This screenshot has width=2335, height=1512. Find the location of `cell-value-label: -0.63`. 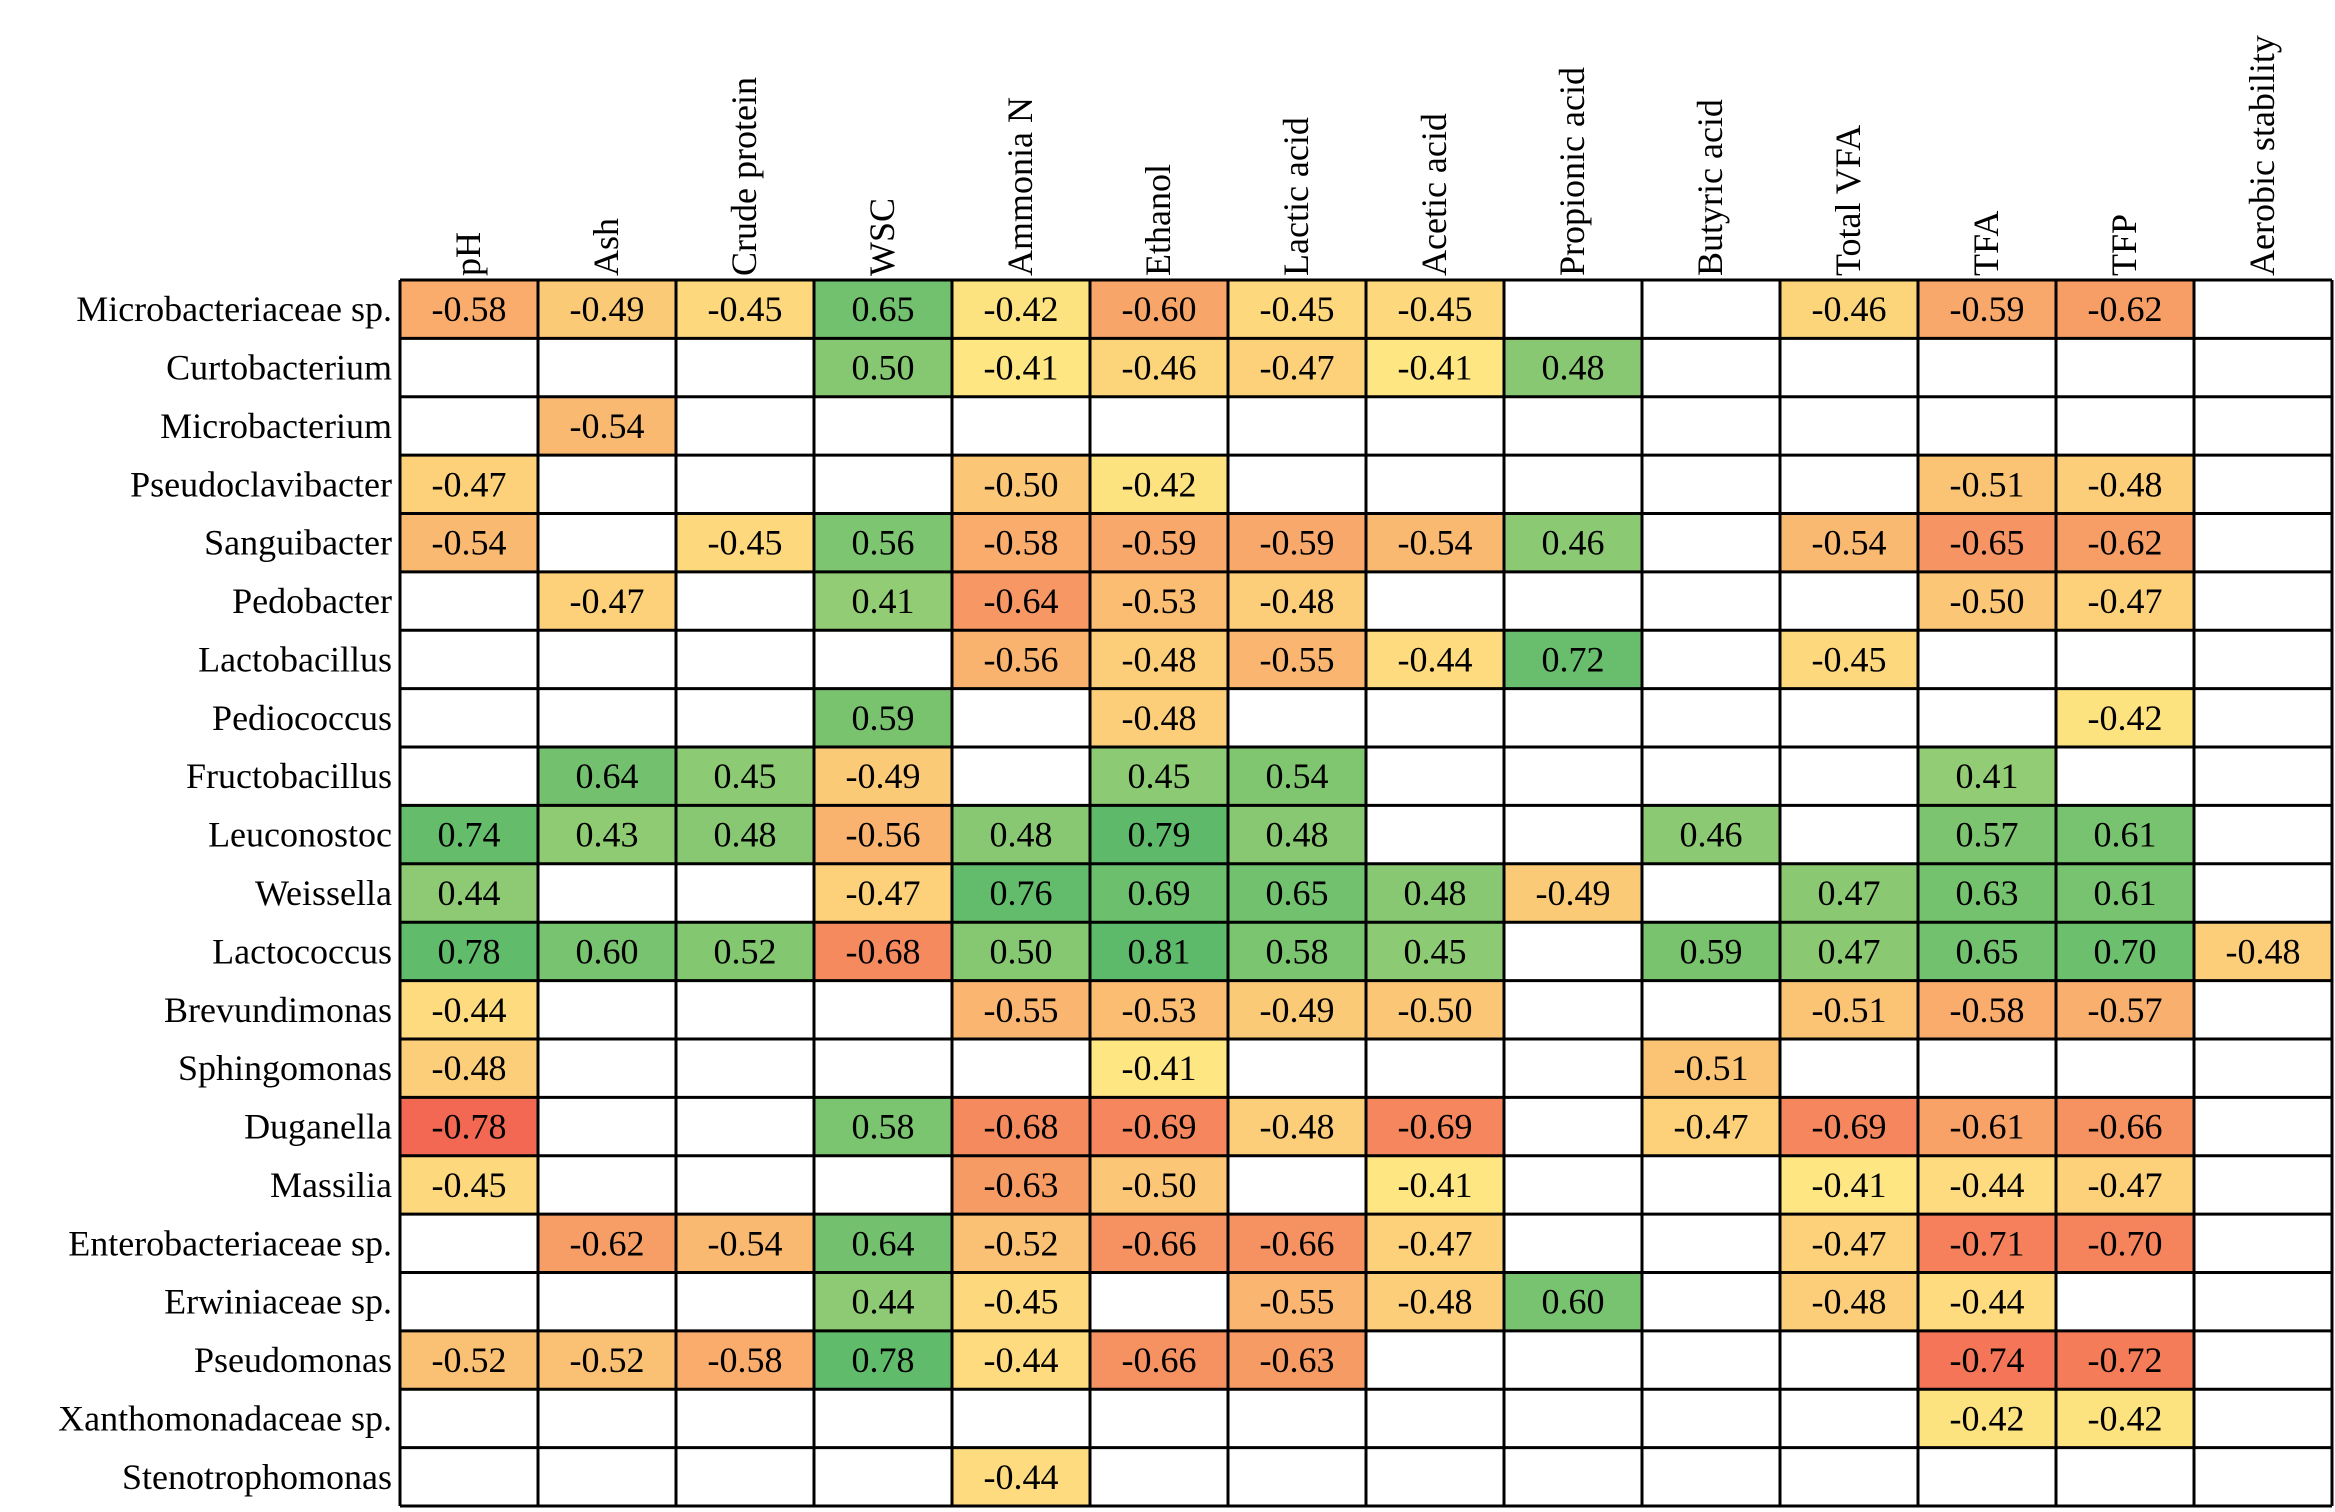

cell-value-label: -0.63 is located at coordinates (1021, 1185).